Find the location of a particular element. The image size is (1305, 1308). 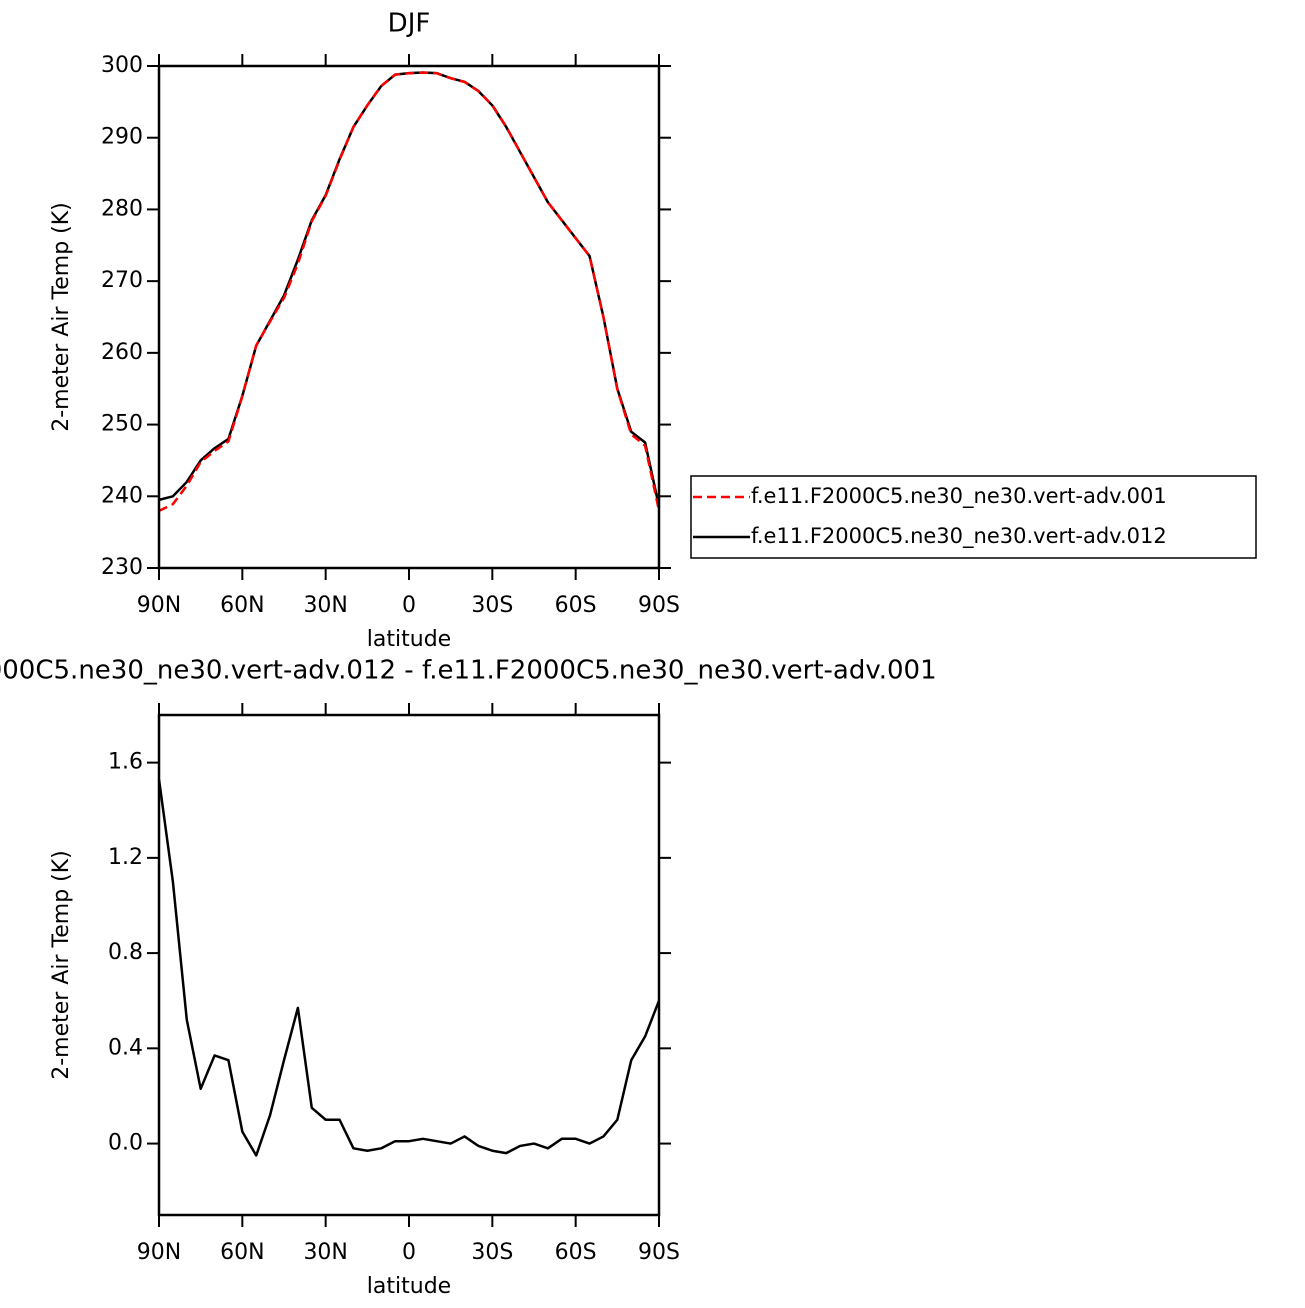

chart-title: DJF is located at coordinates (409, 24).